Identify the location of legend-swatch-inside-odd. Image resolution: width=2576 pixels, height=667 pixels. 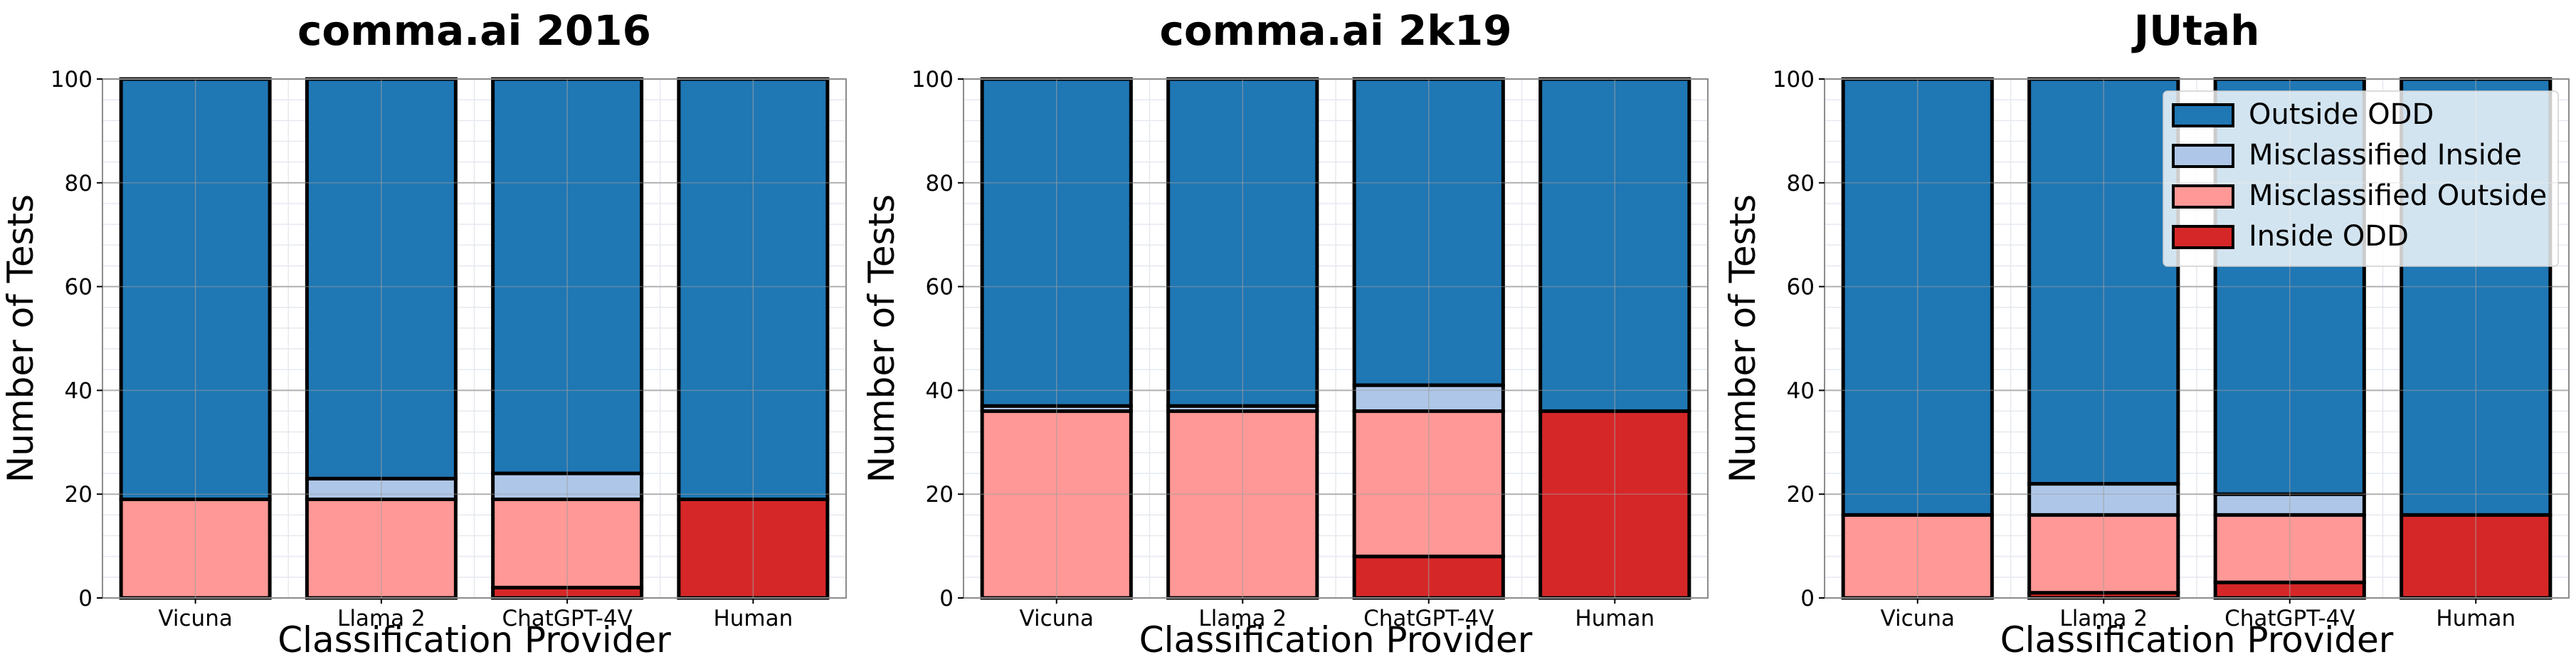
(2203, 237).